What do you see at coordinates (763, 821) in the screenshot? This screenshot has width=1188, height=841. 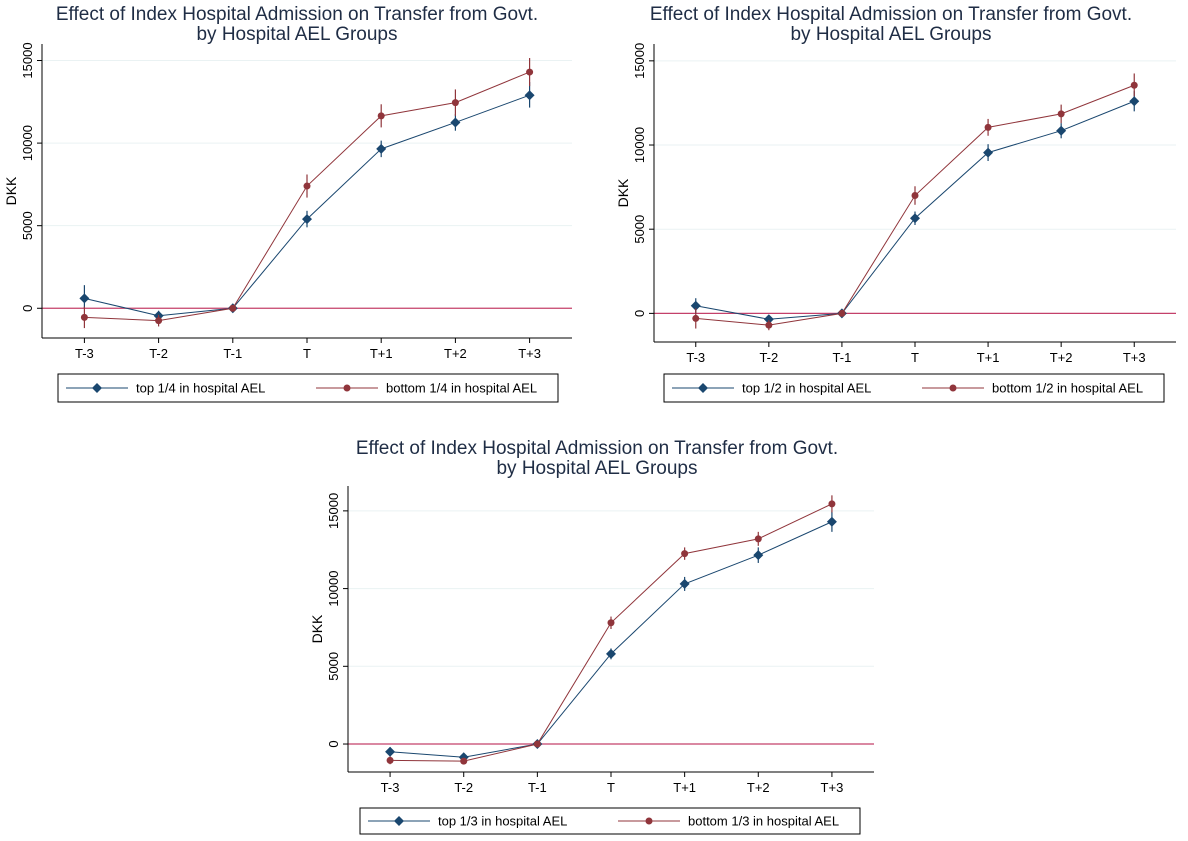 I see `legend-label: bottom 1/3 in hospital AEL` at bounding box center [763, 821].